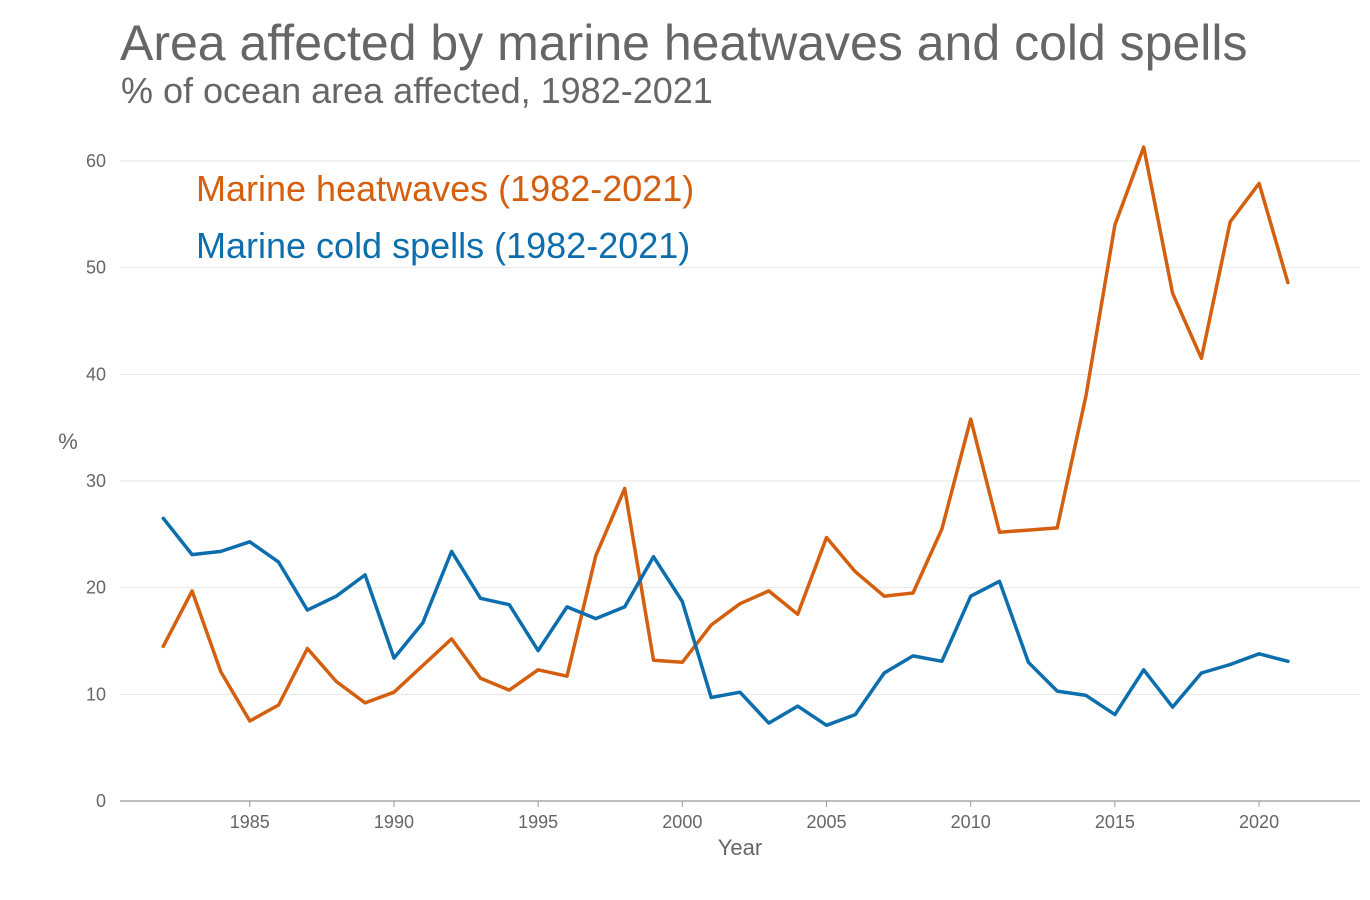  What do you see at coordinates (1115, 822) in the screenshot?
I see `x-tick-label: 2015` at bounding box center [1115, 822].